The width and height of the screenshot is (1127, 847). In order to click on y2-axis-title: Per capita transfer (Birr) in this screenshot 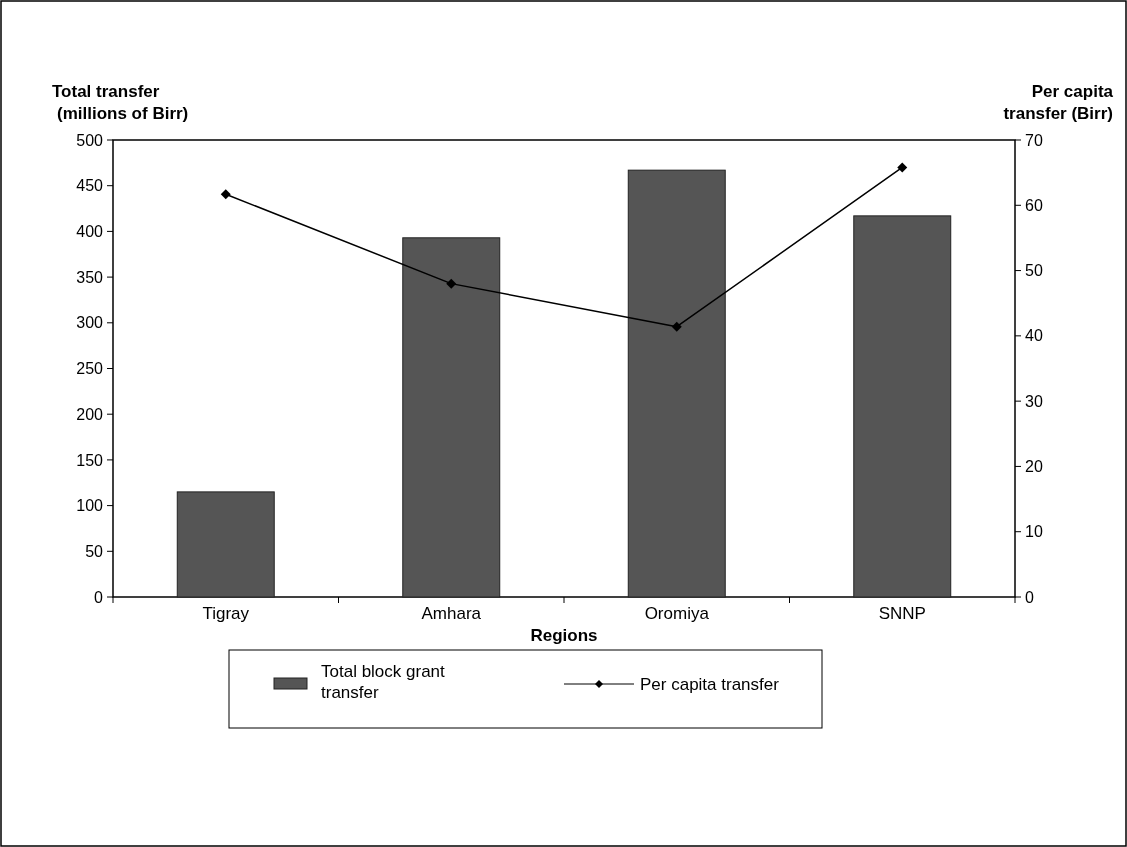, I will do `click(1058, 102)`.